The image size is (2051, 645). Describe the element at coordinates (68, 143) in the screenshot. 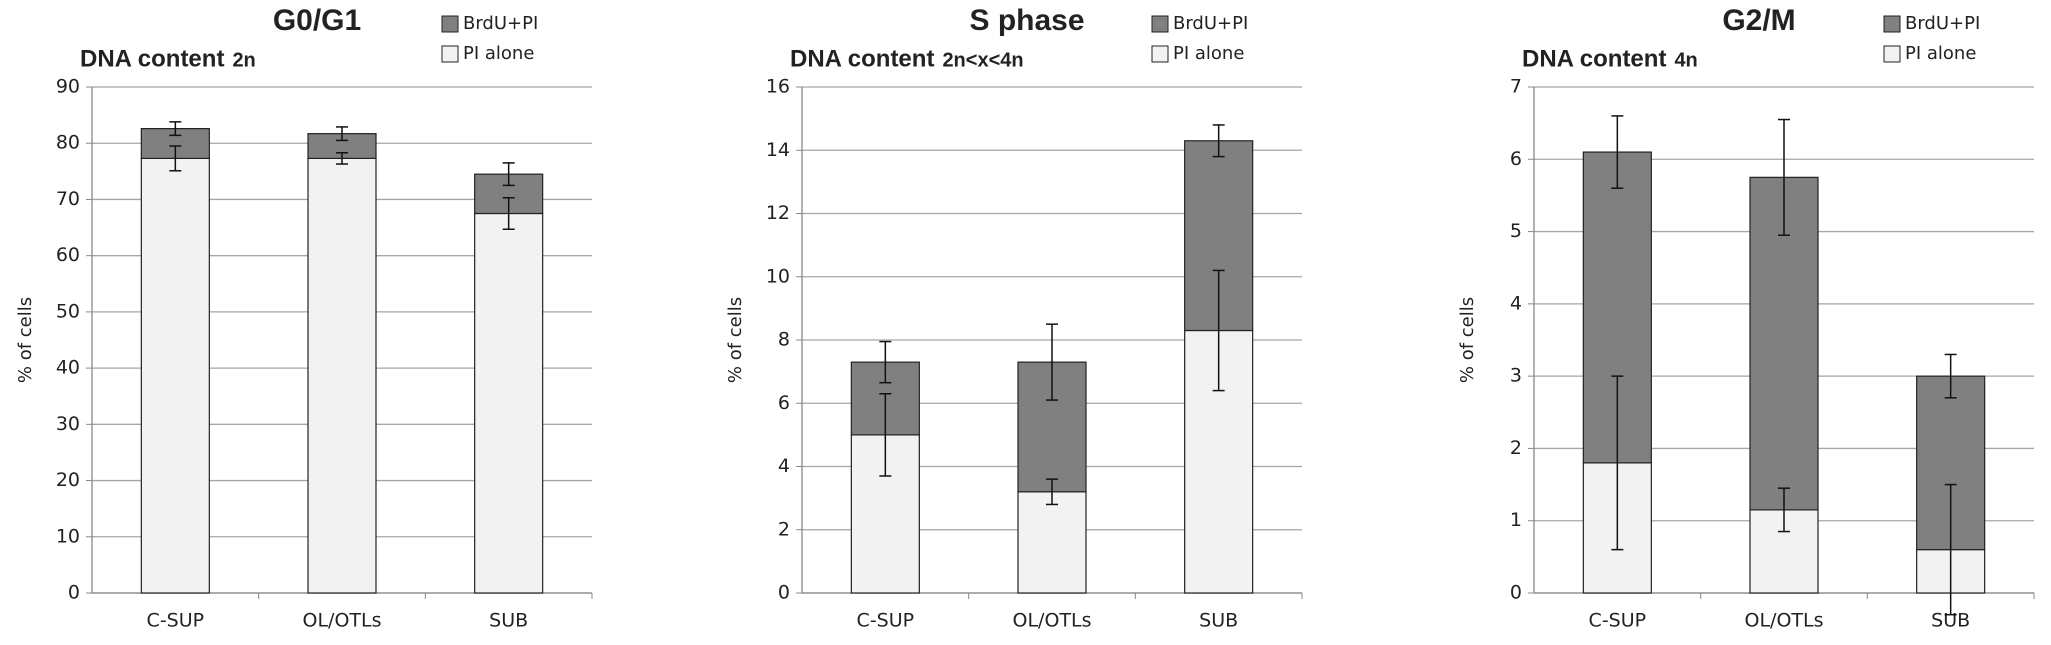

I see `y-tick-label: 80` at that location.